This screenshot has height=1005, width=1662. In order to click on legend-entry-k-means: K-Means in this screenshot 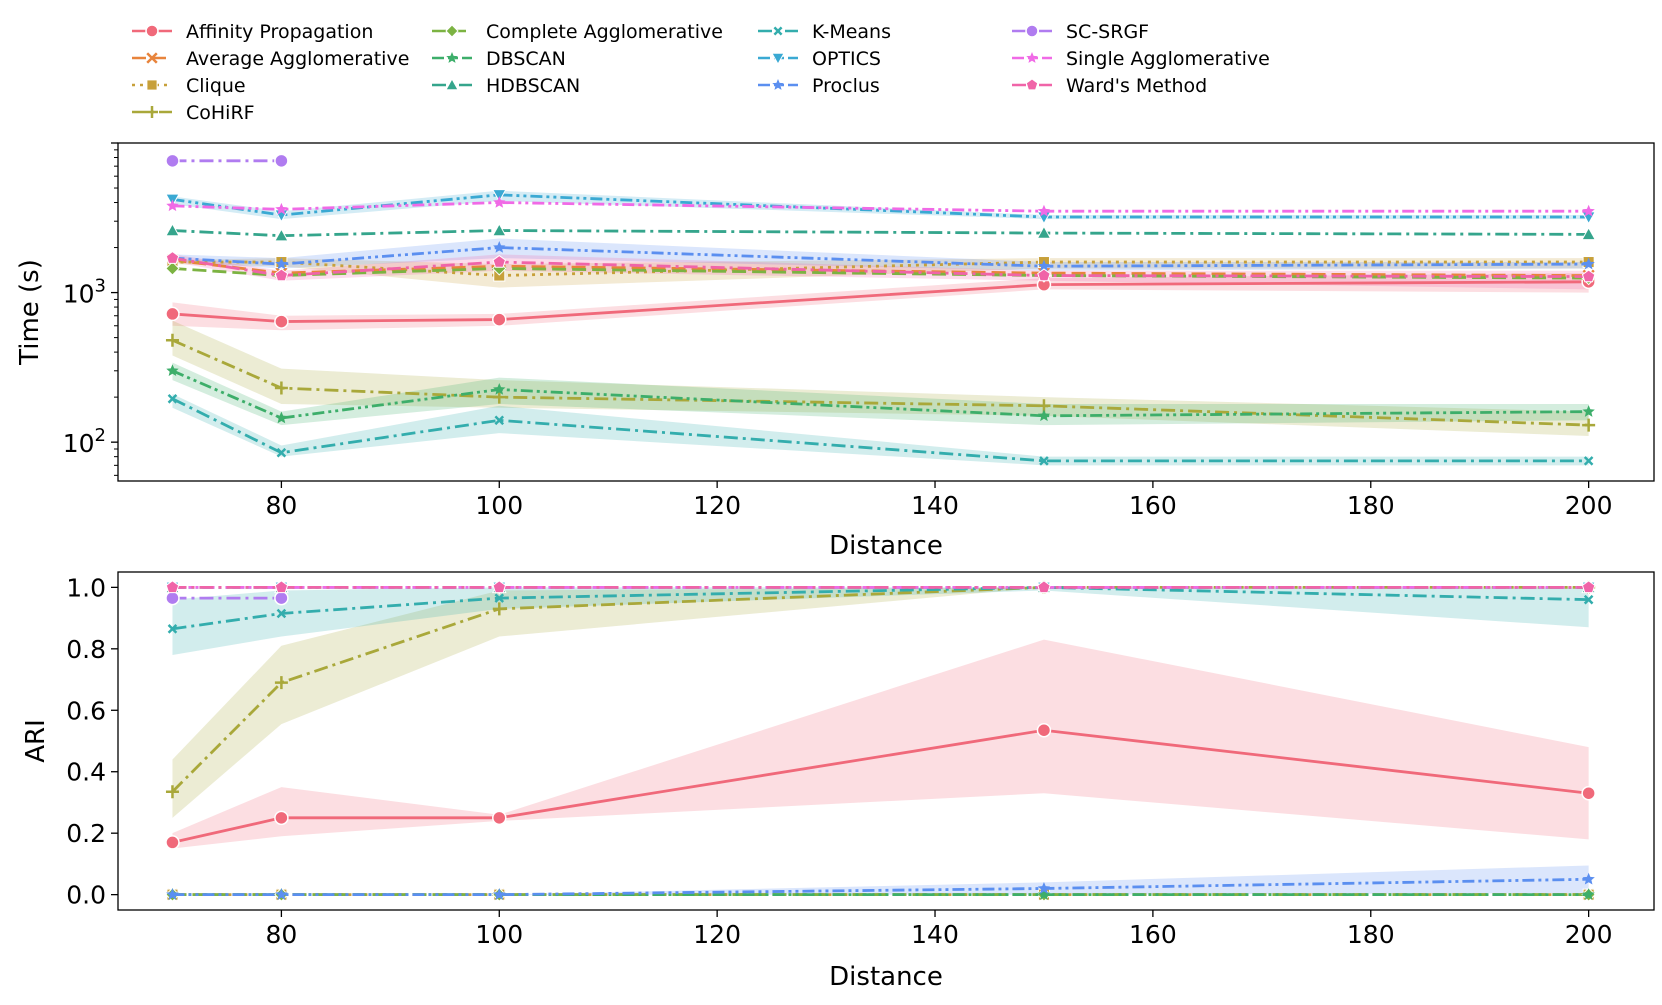, I will do `click(824, 32)`.